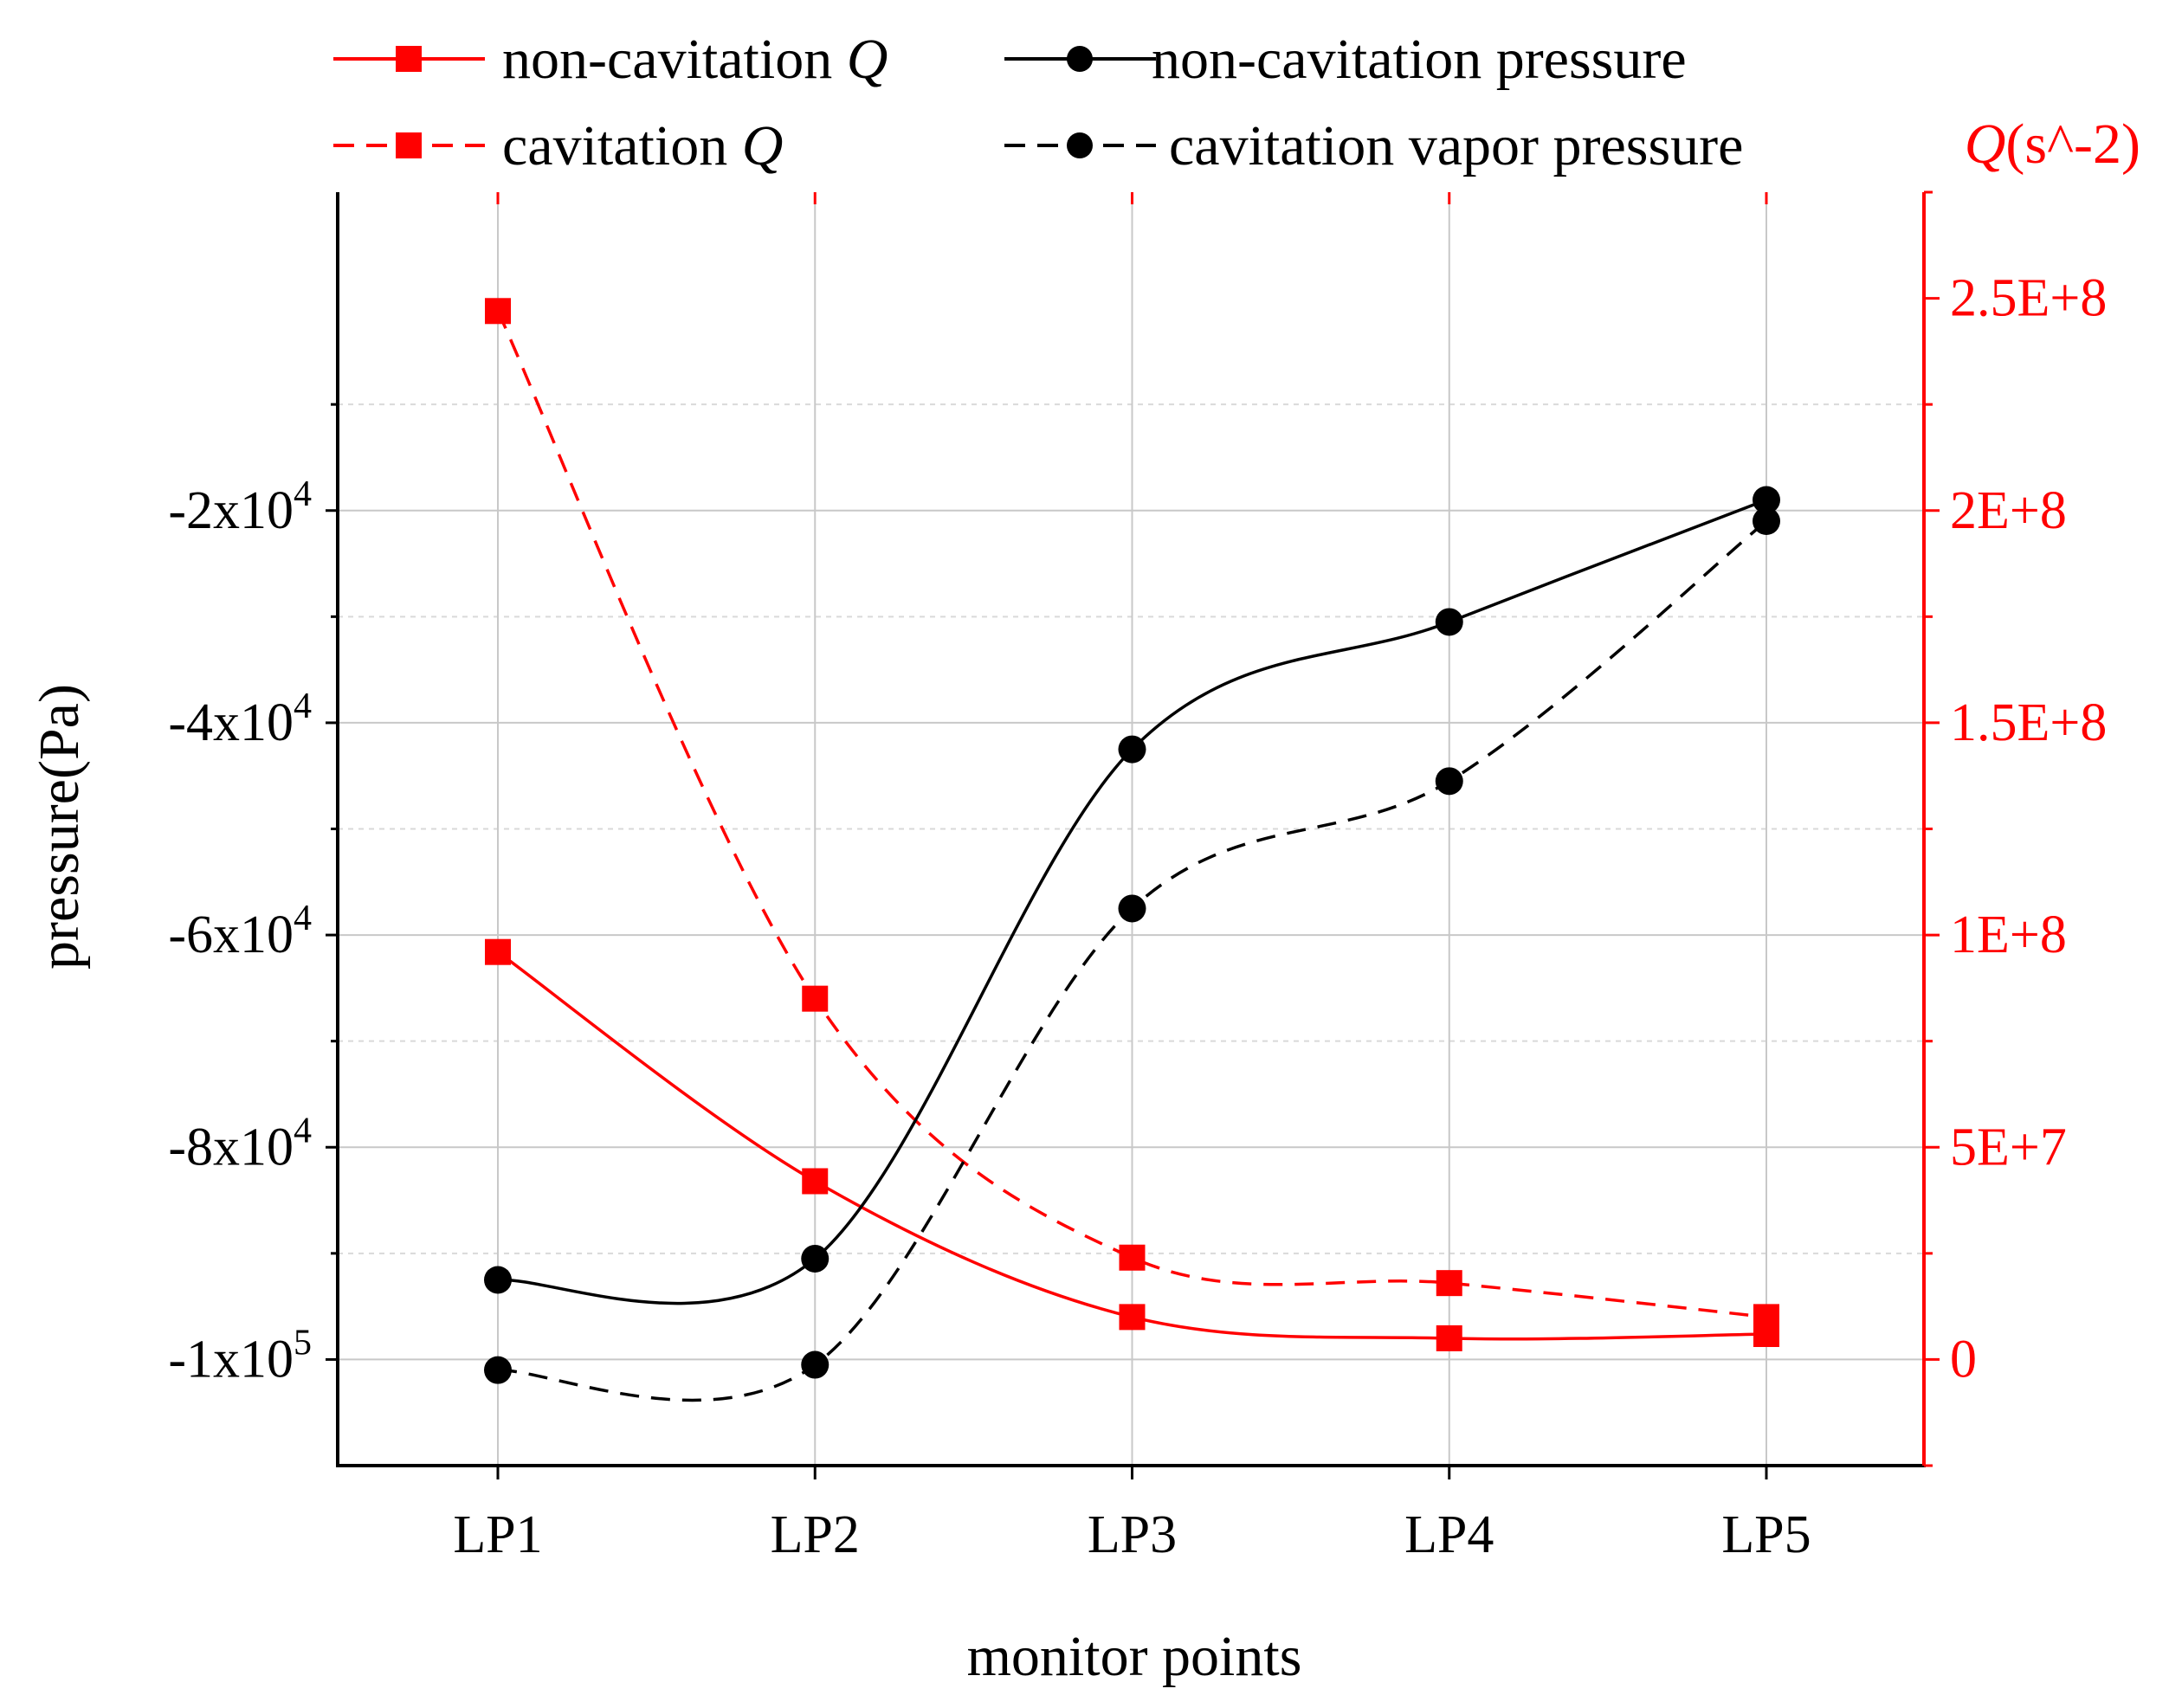  I want to click on y-tick-label: -4x10⁴, so click(240, 719).